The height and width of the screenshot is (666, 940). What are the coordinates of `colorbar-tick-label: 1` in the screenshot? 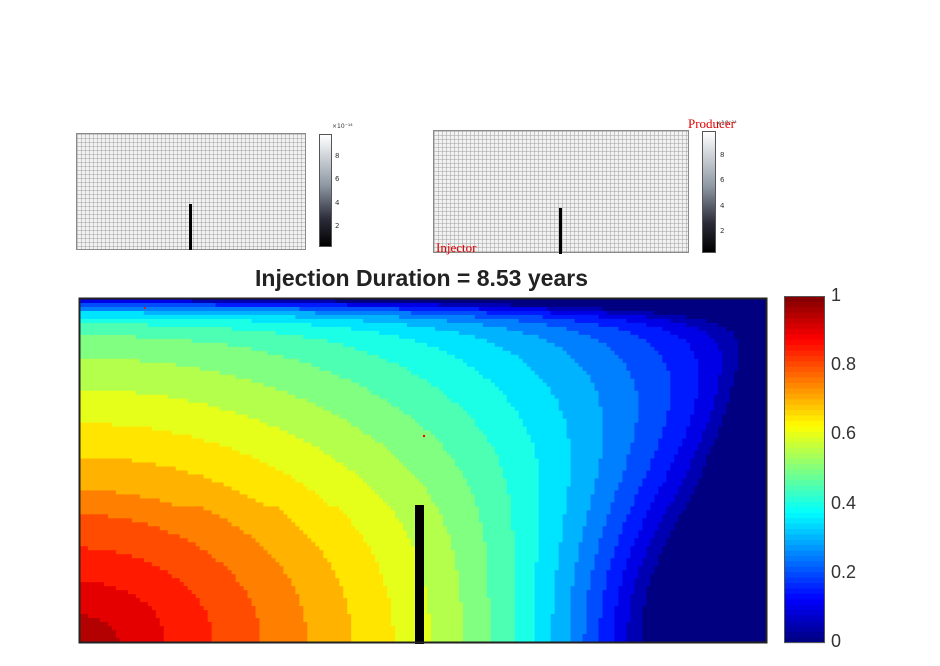 It's located at (836, 295).